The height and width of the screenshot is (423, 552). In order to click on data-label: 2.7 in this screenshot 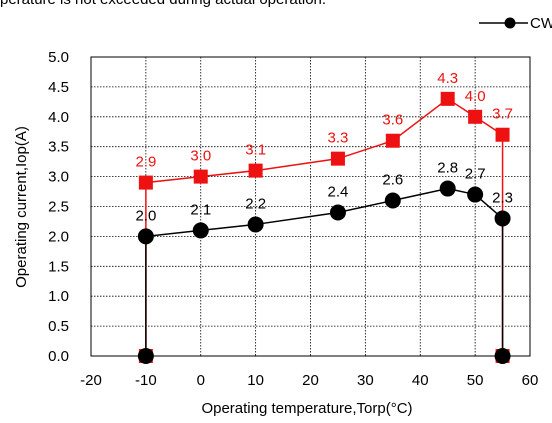, I will do `click(475, 174)`.